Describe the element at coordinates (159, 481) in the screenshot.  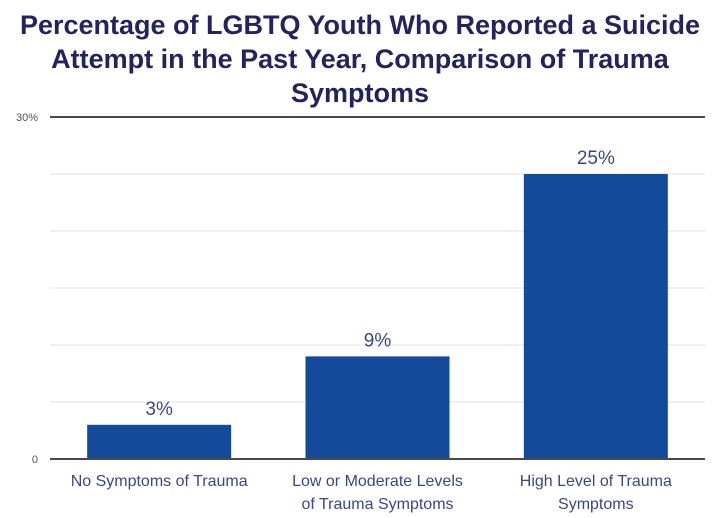
I see `x-tick-label: No Symptoms of Trauma` at that location.